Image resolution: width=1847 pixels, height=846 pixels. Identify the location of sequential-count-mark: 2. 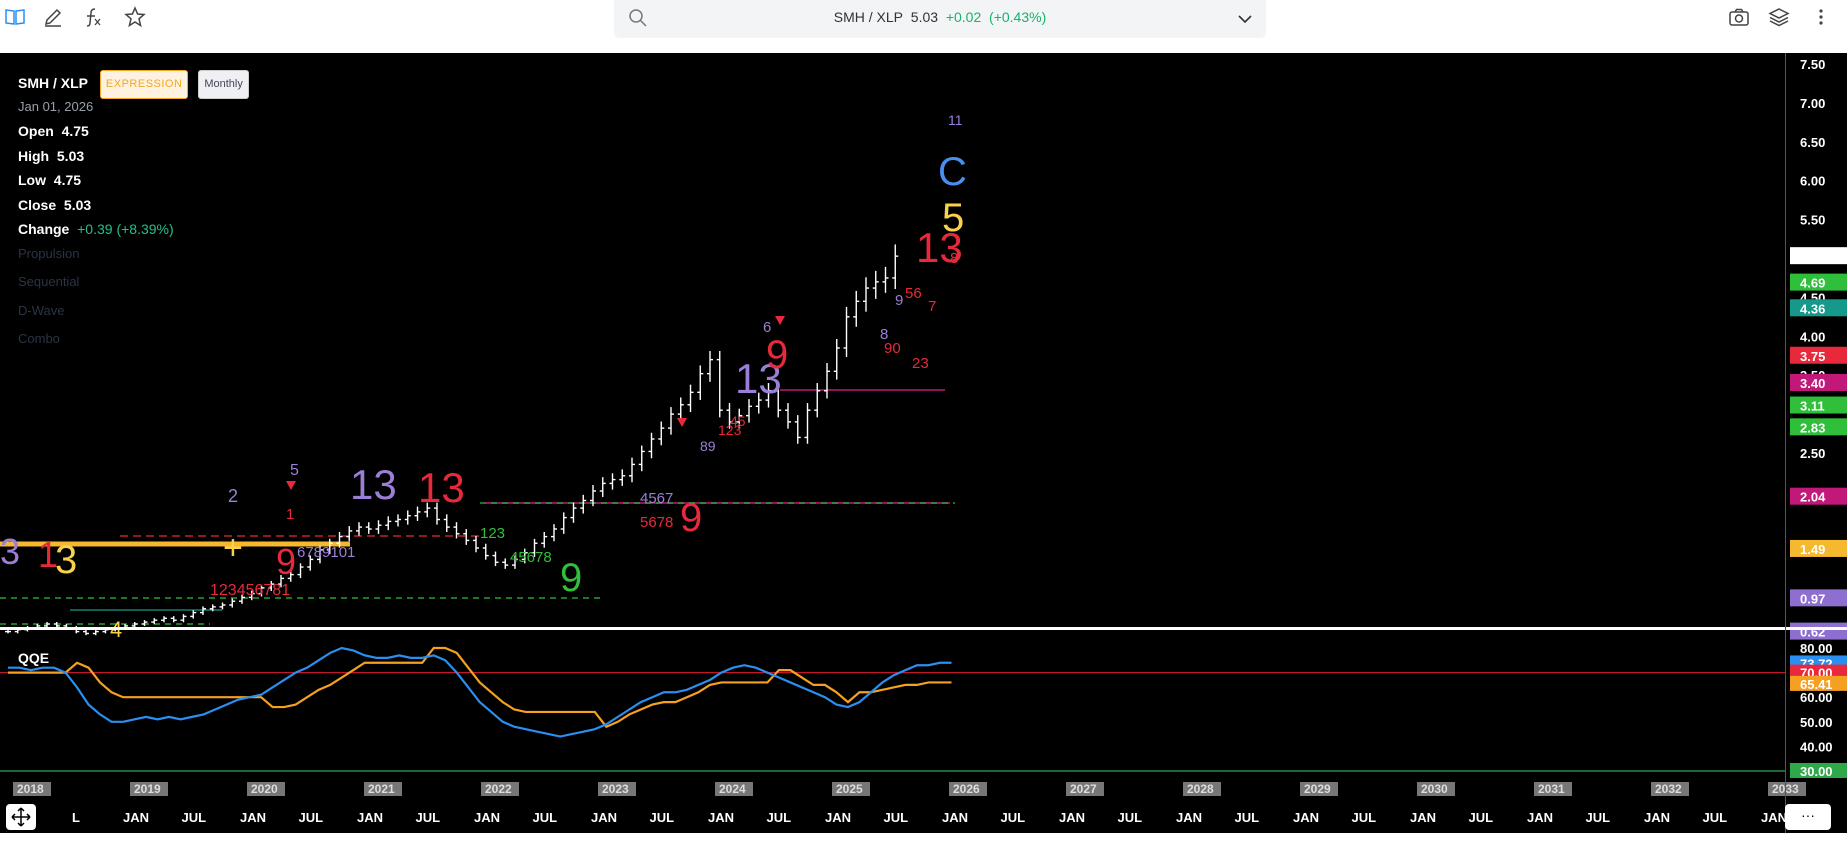
(233, 496).